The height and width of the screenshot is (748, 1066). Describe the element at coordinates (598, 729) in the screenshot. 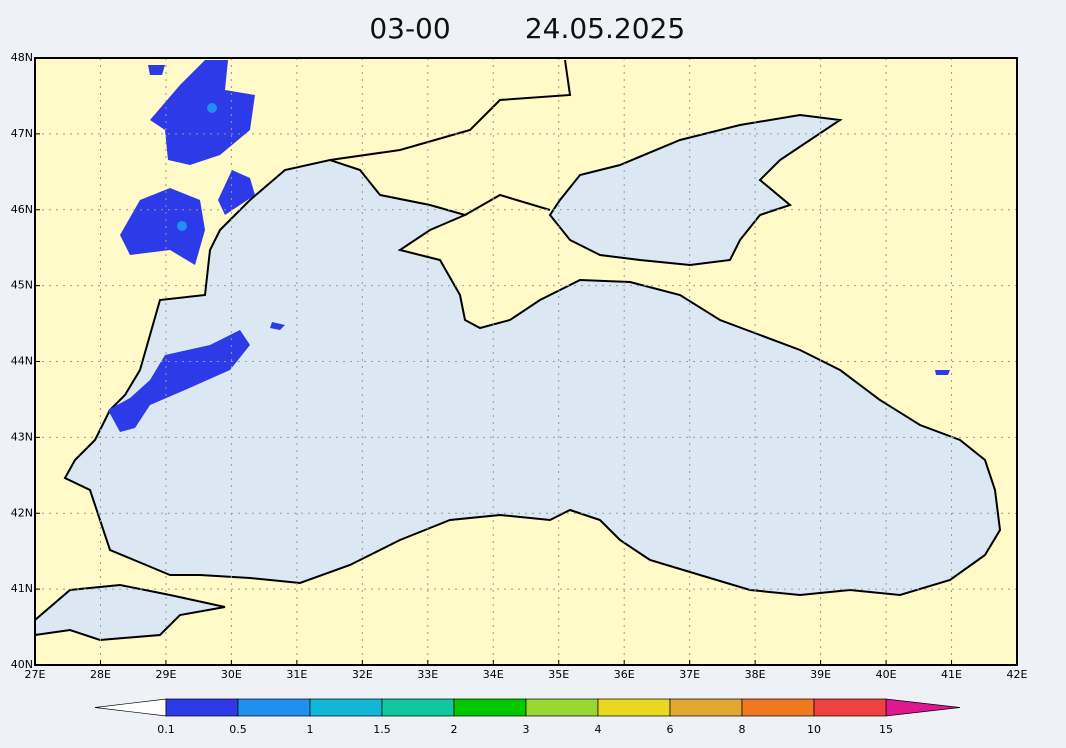

I see `colorbar-label: 4` at that location.